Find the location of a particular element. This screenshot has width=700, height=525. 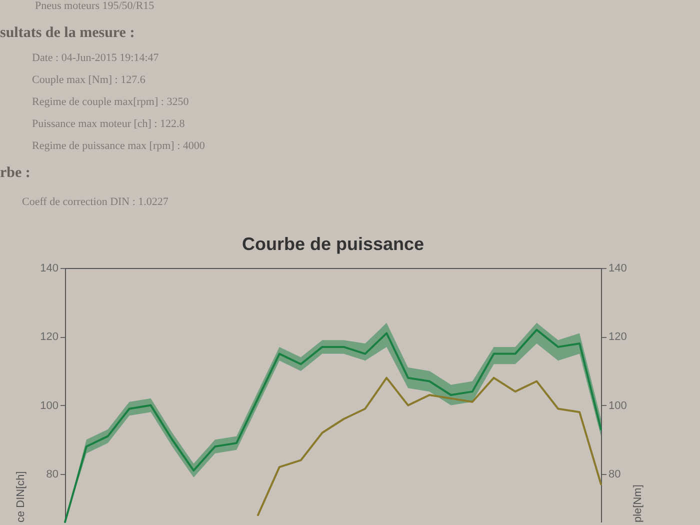

text: Date : 04-Jun-2015 19:14:47 is located at coordinates (95, 59).